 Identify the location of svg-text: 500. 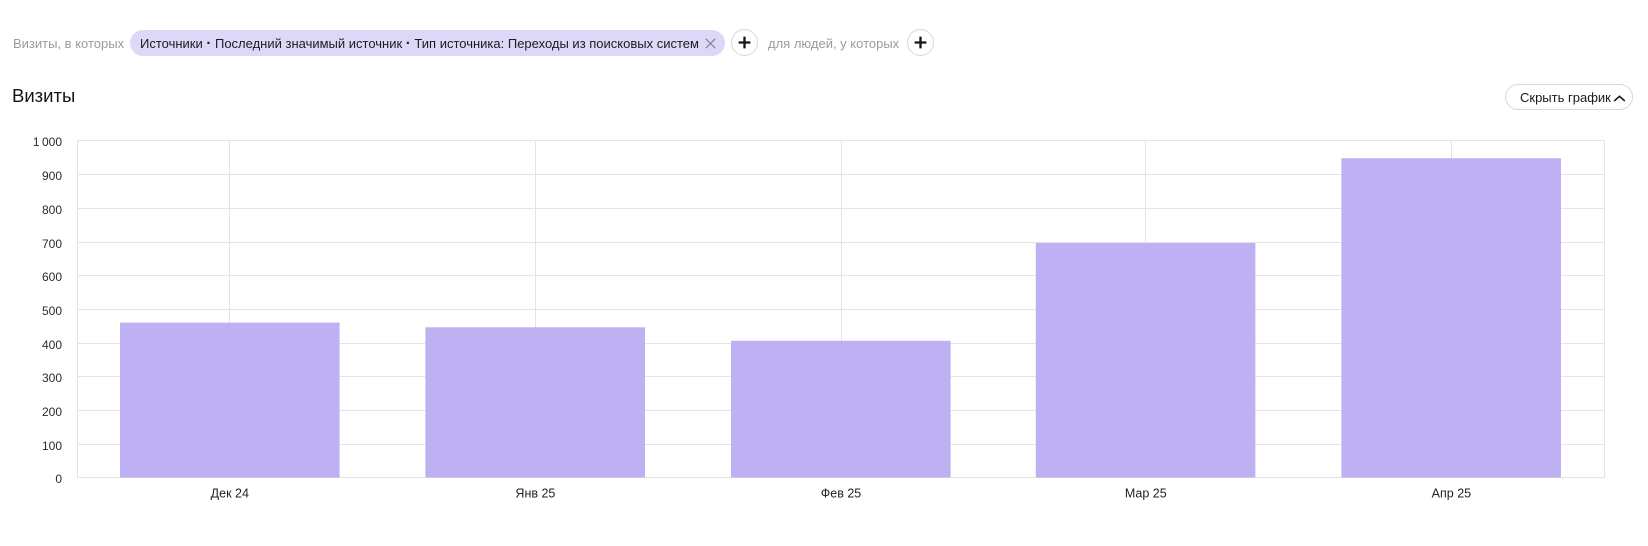
(52, 311).